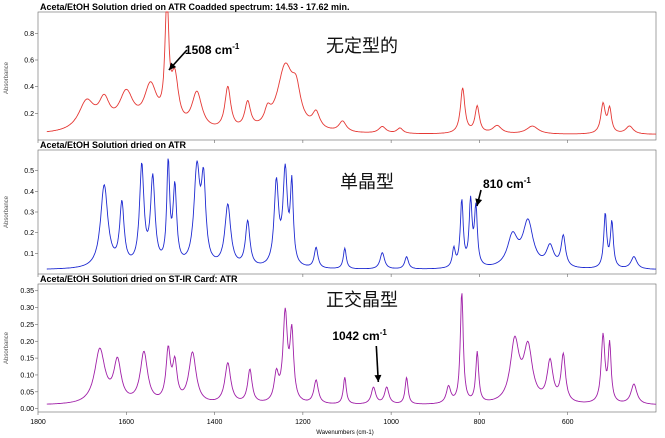 This screenshot has width=665, height=438. What do you see at coordinates (362, 300) in the screenshot?
I see `panel-3-series-label: 正交晶型` at bounding box center [362, 300].